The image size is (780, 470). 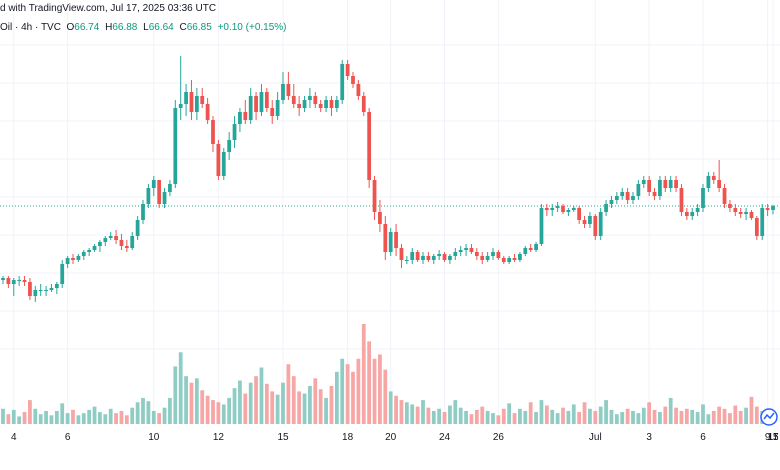 What do you see at coordinates (769, 417) in the screenshot?
I see `tradingview-logo-icon` at bounding box center [769, 417].